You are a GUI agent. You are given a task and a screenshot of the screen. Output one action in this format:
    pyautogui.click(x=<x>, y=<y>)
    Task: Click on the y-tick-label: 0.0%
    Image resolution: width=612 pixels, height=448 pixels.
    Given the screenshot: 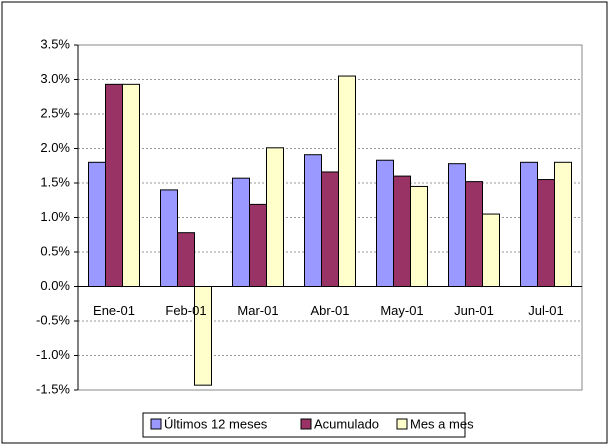 What is the action you would take?
    pyautogui.click(x=55, y=285)
    